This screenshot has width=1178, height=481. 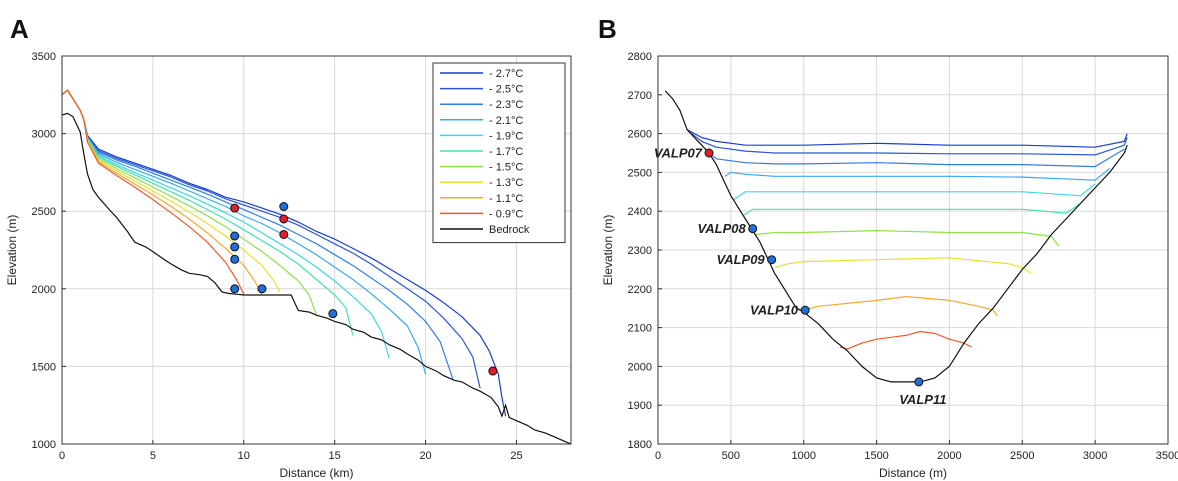 I want to click on y-tick-label: 2400, so click(x=640, y=212).